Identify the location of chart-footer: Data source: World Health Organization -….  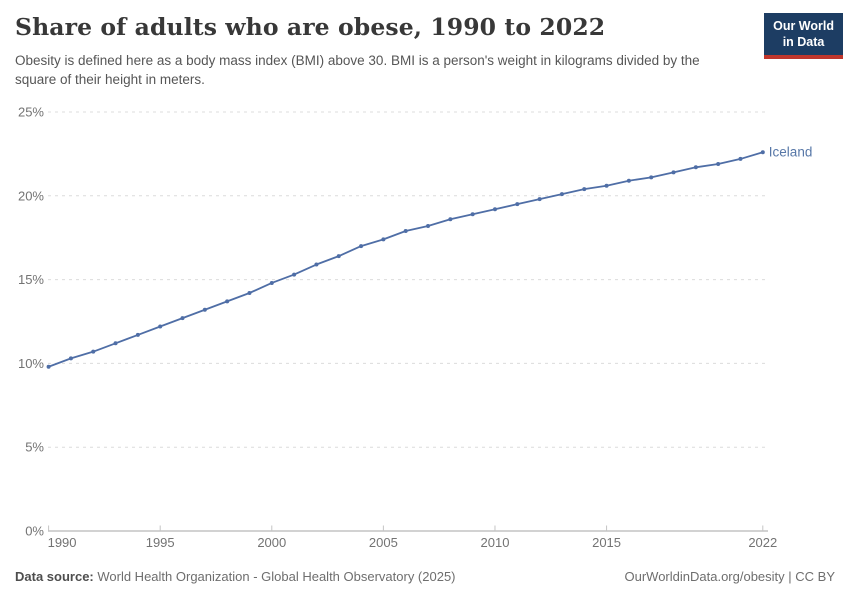
(425, 576).